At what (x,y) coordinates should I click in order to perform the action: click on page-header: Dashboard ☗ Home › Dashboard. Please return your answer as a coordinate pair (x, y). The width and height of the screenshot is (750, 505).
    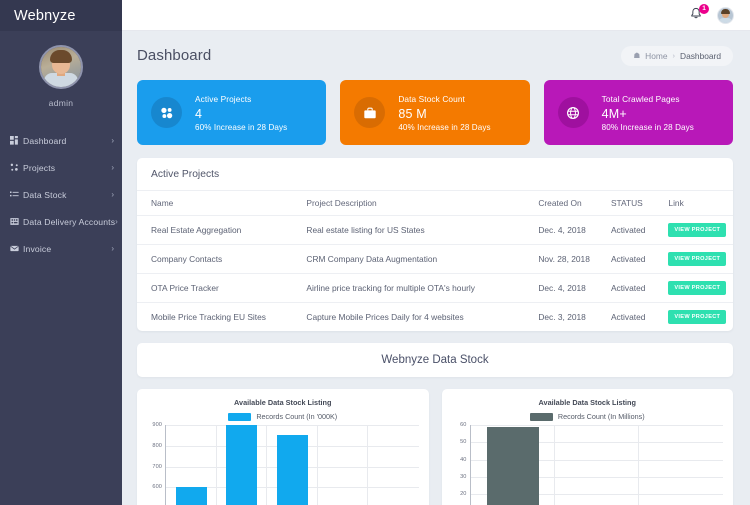
    Looking at the image, I should click on (436, 55).